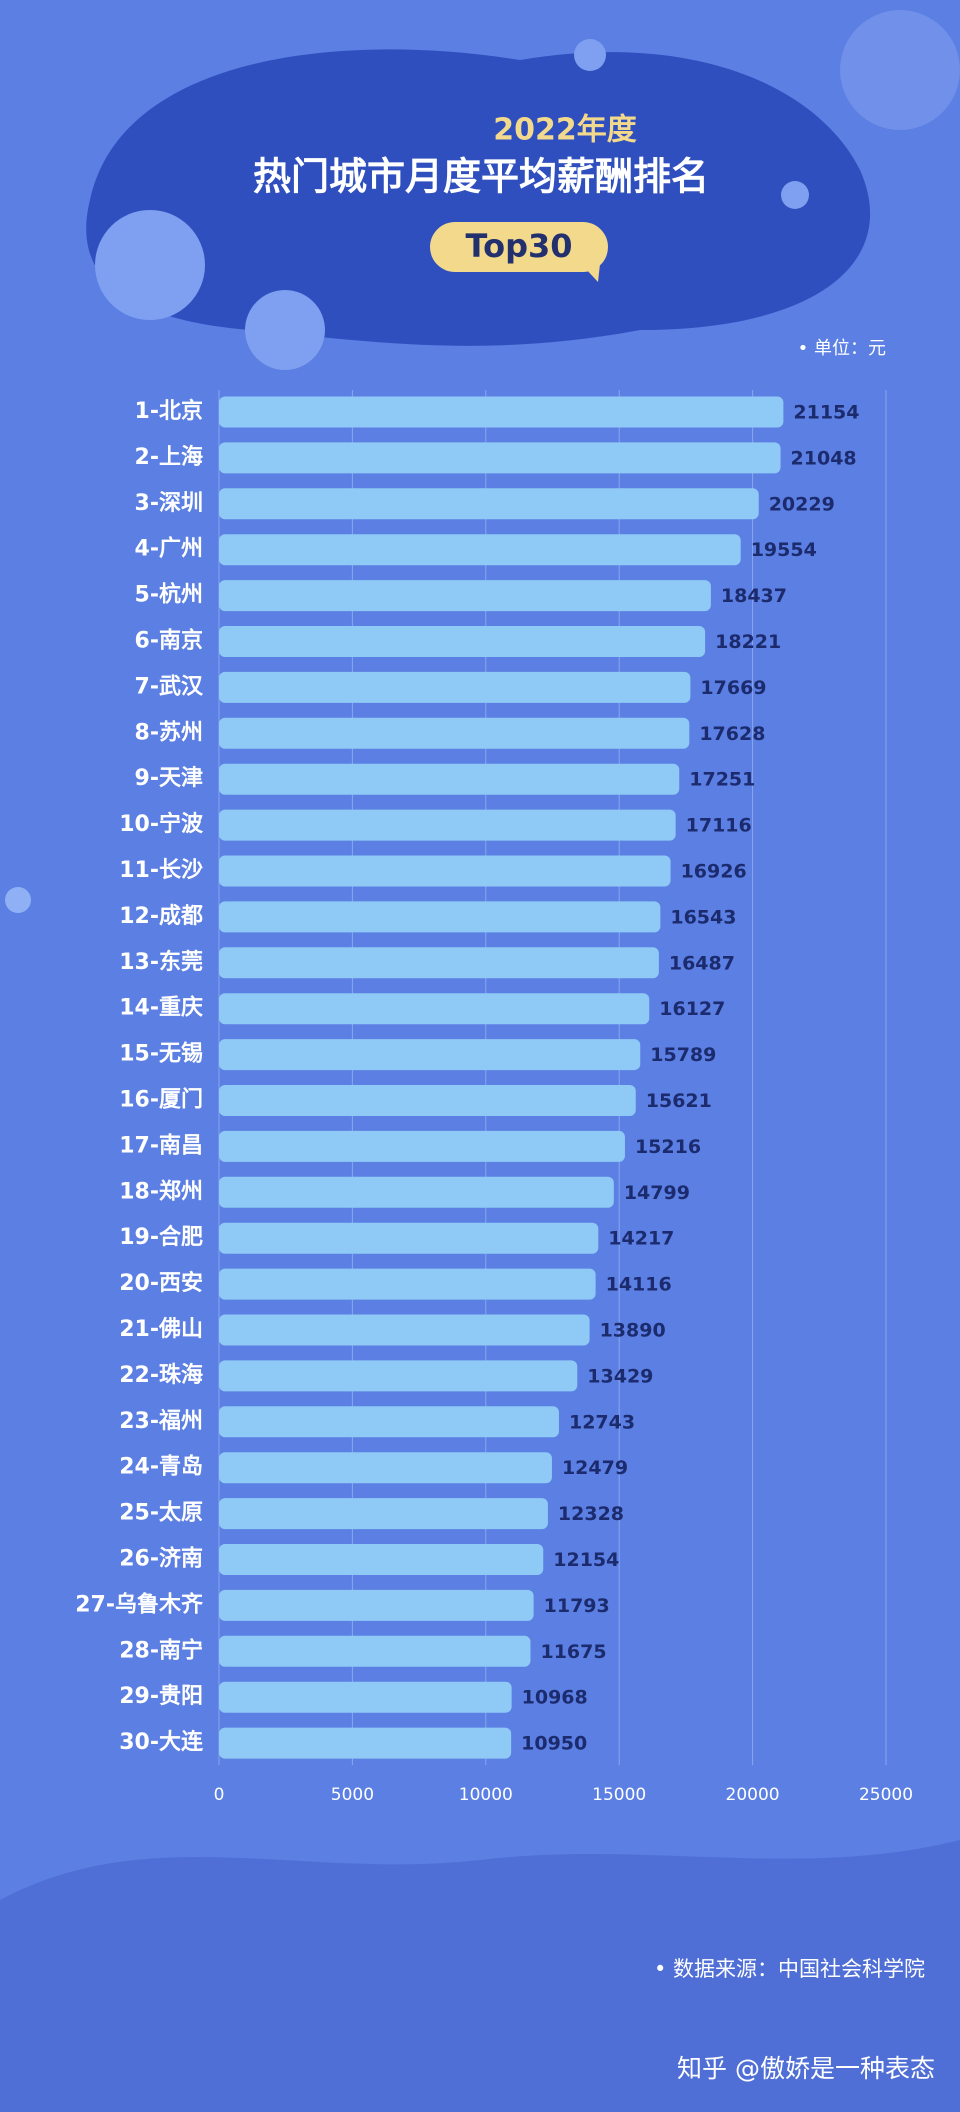  What do you see at coordinates (169, 595) in the screenshot?
I see `y-tick-label: 5-杭州` at bounding box center [169, 595].